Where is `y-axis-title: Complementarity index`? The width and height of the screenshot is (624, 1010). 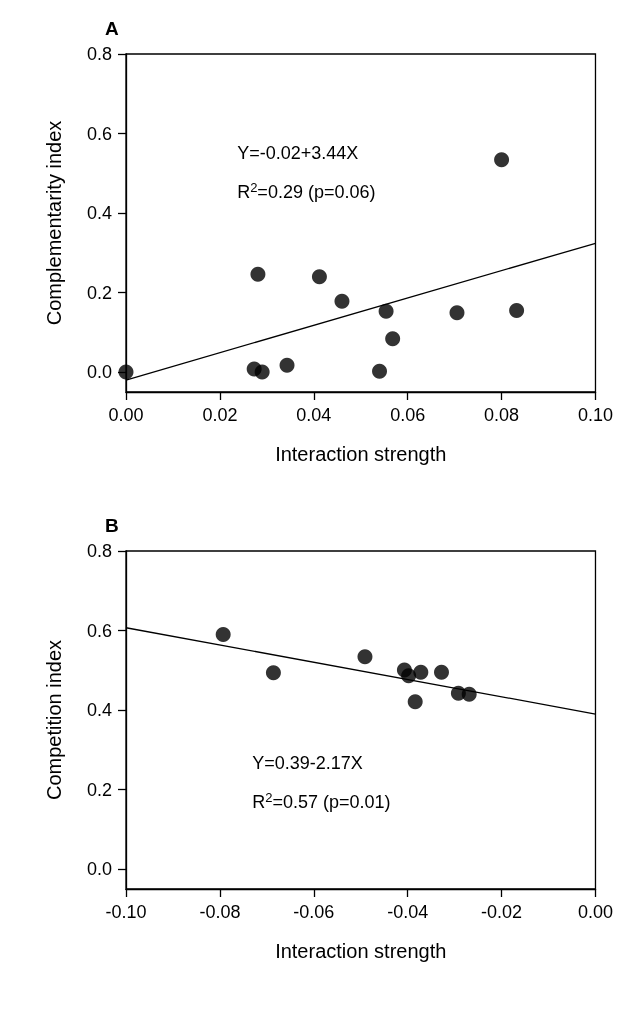
y-axis-title: Complementarity index is located at coordinates (54, 223).